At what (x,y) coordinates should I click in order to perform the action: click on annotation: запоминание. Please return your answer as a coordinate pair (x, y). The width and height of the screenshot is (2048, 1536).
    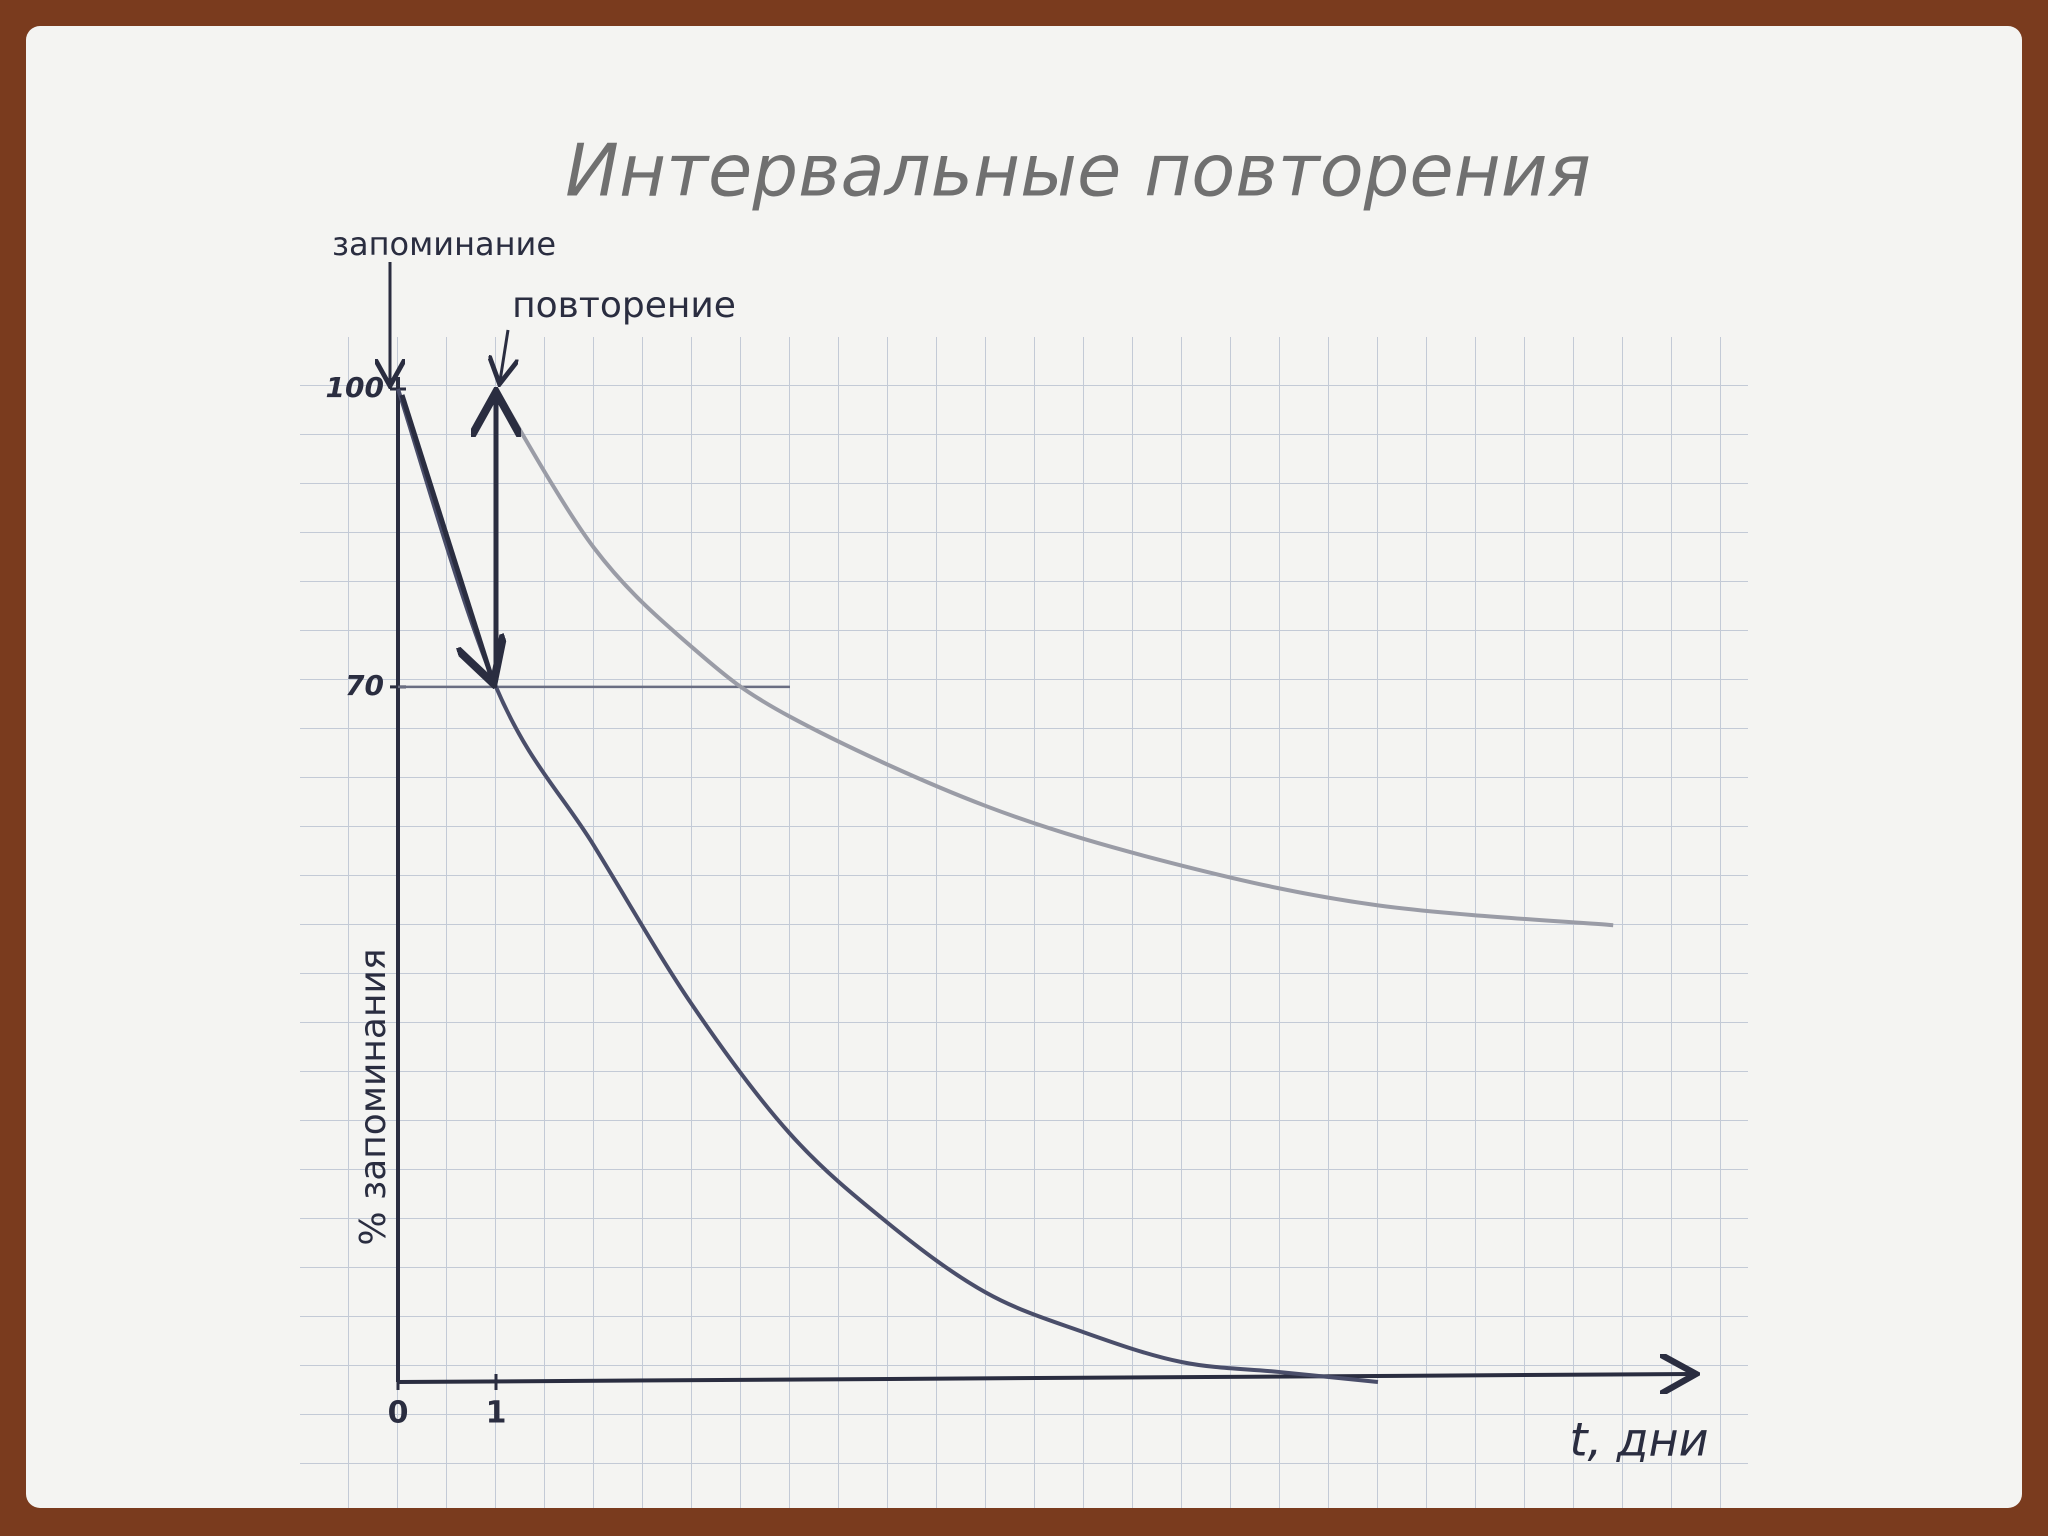
    Looking at the image, I should click on (444, 244).